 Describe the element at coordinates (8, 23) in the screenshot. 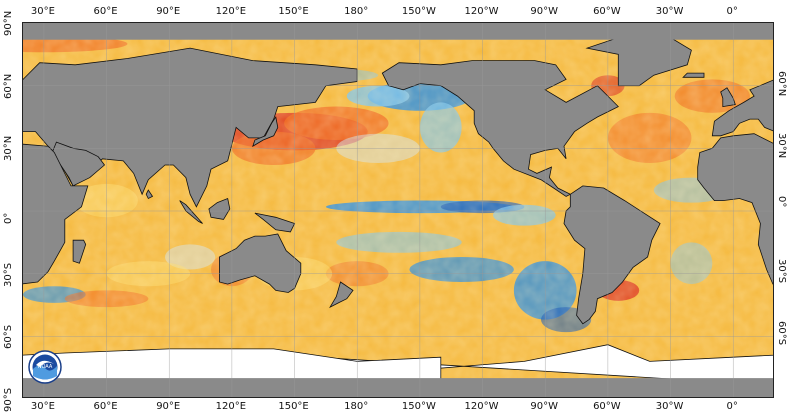

I see `tick-label: 90°N` at that location.